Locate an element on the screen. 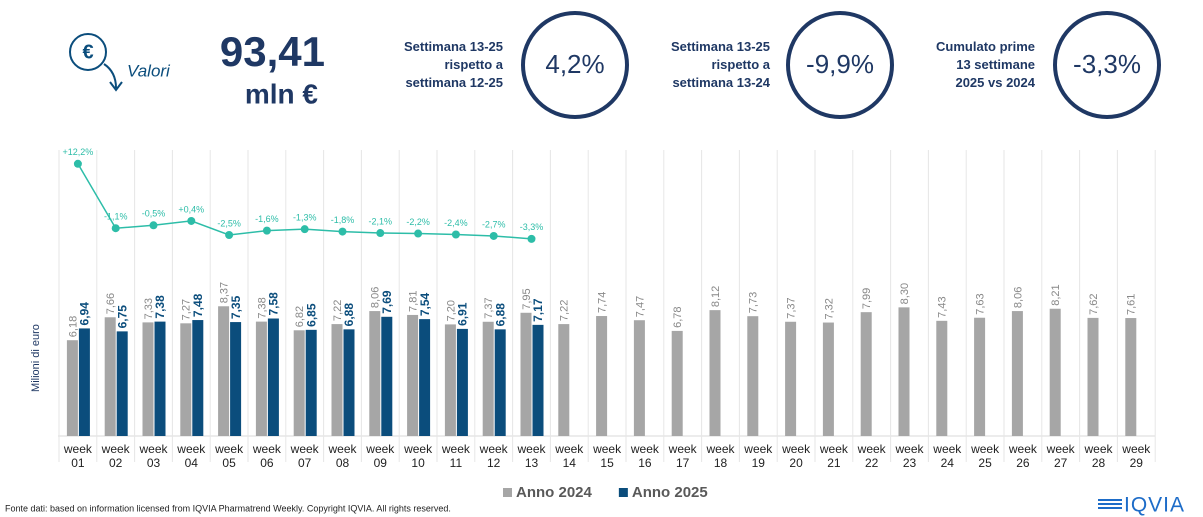  x-tick-label: week 24 is located at coordinates (947, 456).